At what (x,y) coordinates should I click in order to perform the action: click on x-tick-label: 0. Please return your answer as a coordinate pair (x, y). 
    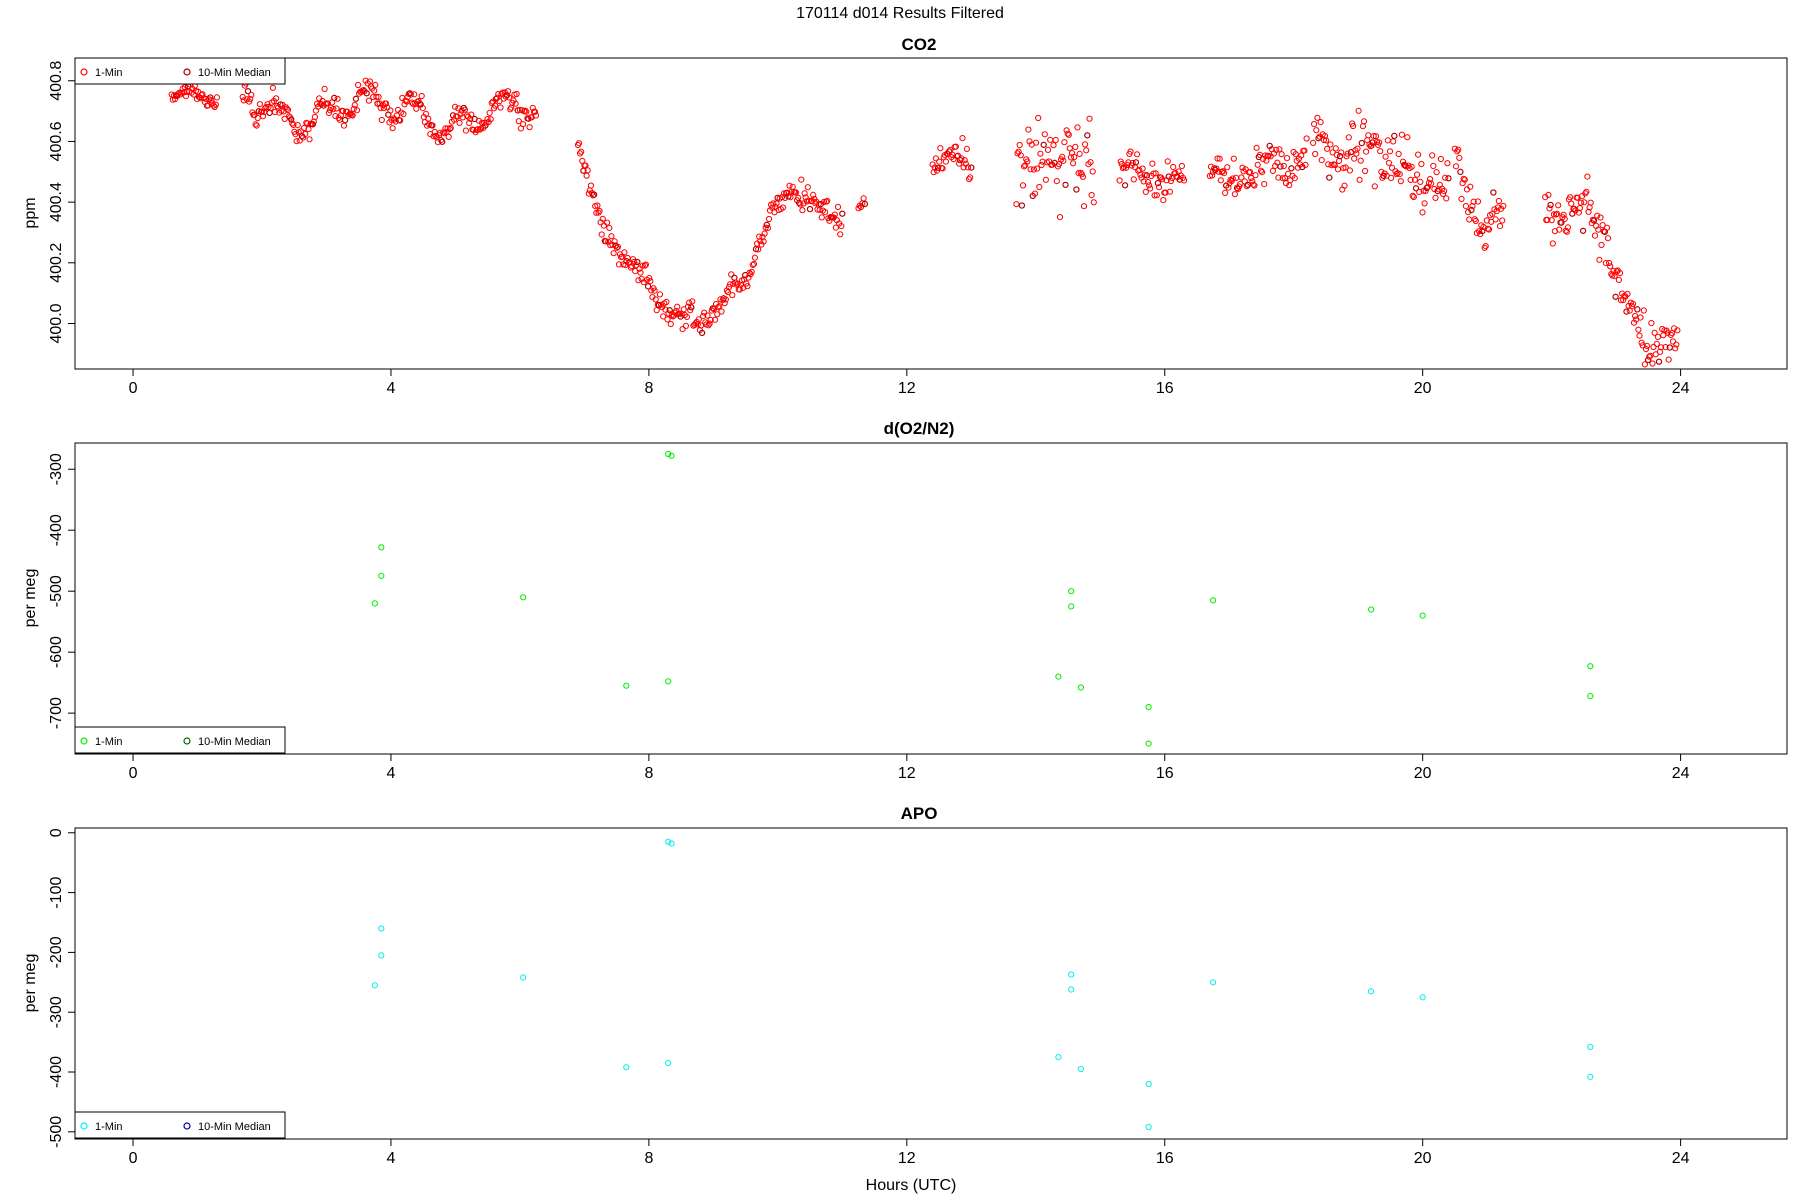
    Looking at the image, I should click on (133, 773).